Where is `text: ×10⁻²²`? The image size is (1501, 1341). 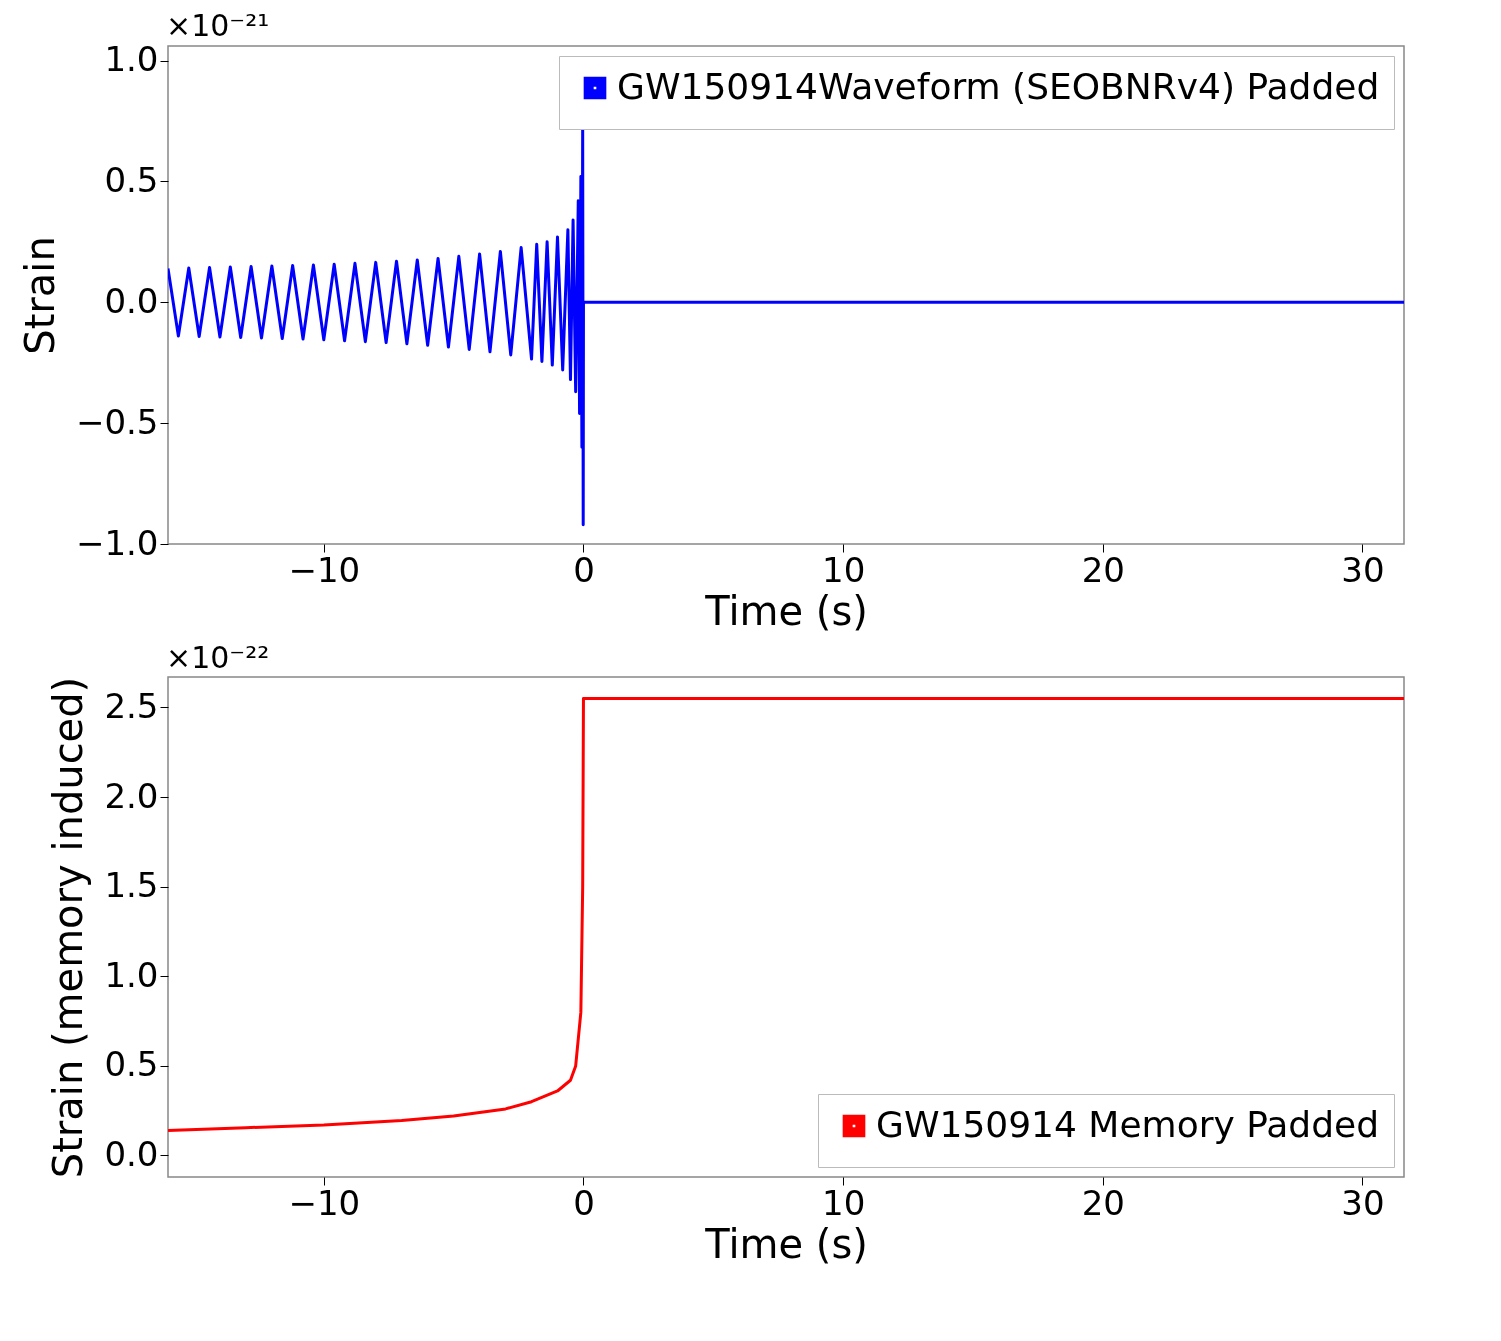 text: ×10⁻²² is located at coordinates (218, 658).